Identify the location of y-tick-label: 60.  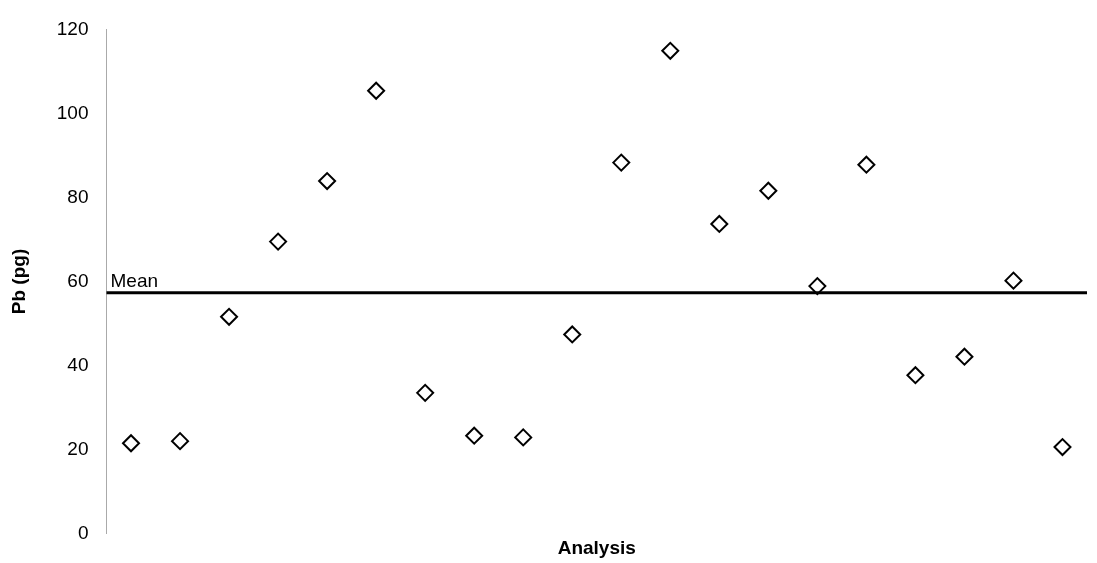
(78, 280).